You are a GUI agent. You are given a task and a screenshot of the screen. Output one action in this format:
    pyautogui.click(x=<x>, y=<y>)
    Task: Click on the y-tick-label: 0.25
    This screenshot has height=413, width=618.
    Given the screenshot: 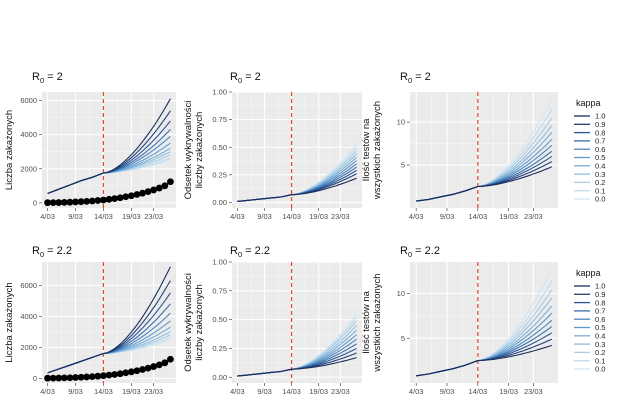 What is the action you would take?
    pyautogui.click(x=219, y=174)
    